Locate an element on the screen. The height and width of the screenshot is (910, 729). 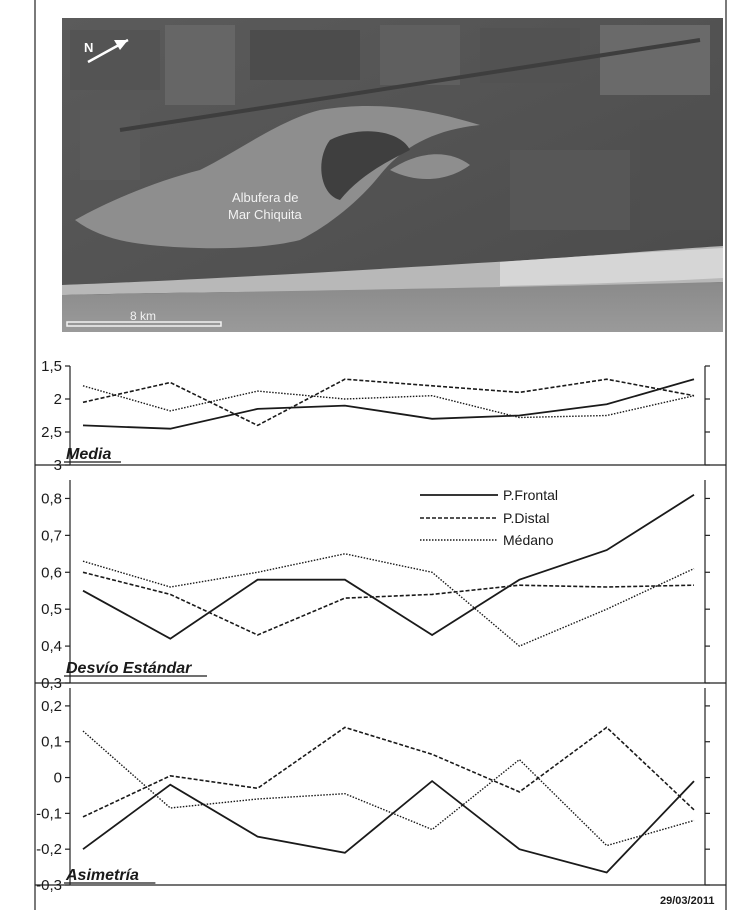
y-tick-label: 0 is located at coordinates (58, 778).